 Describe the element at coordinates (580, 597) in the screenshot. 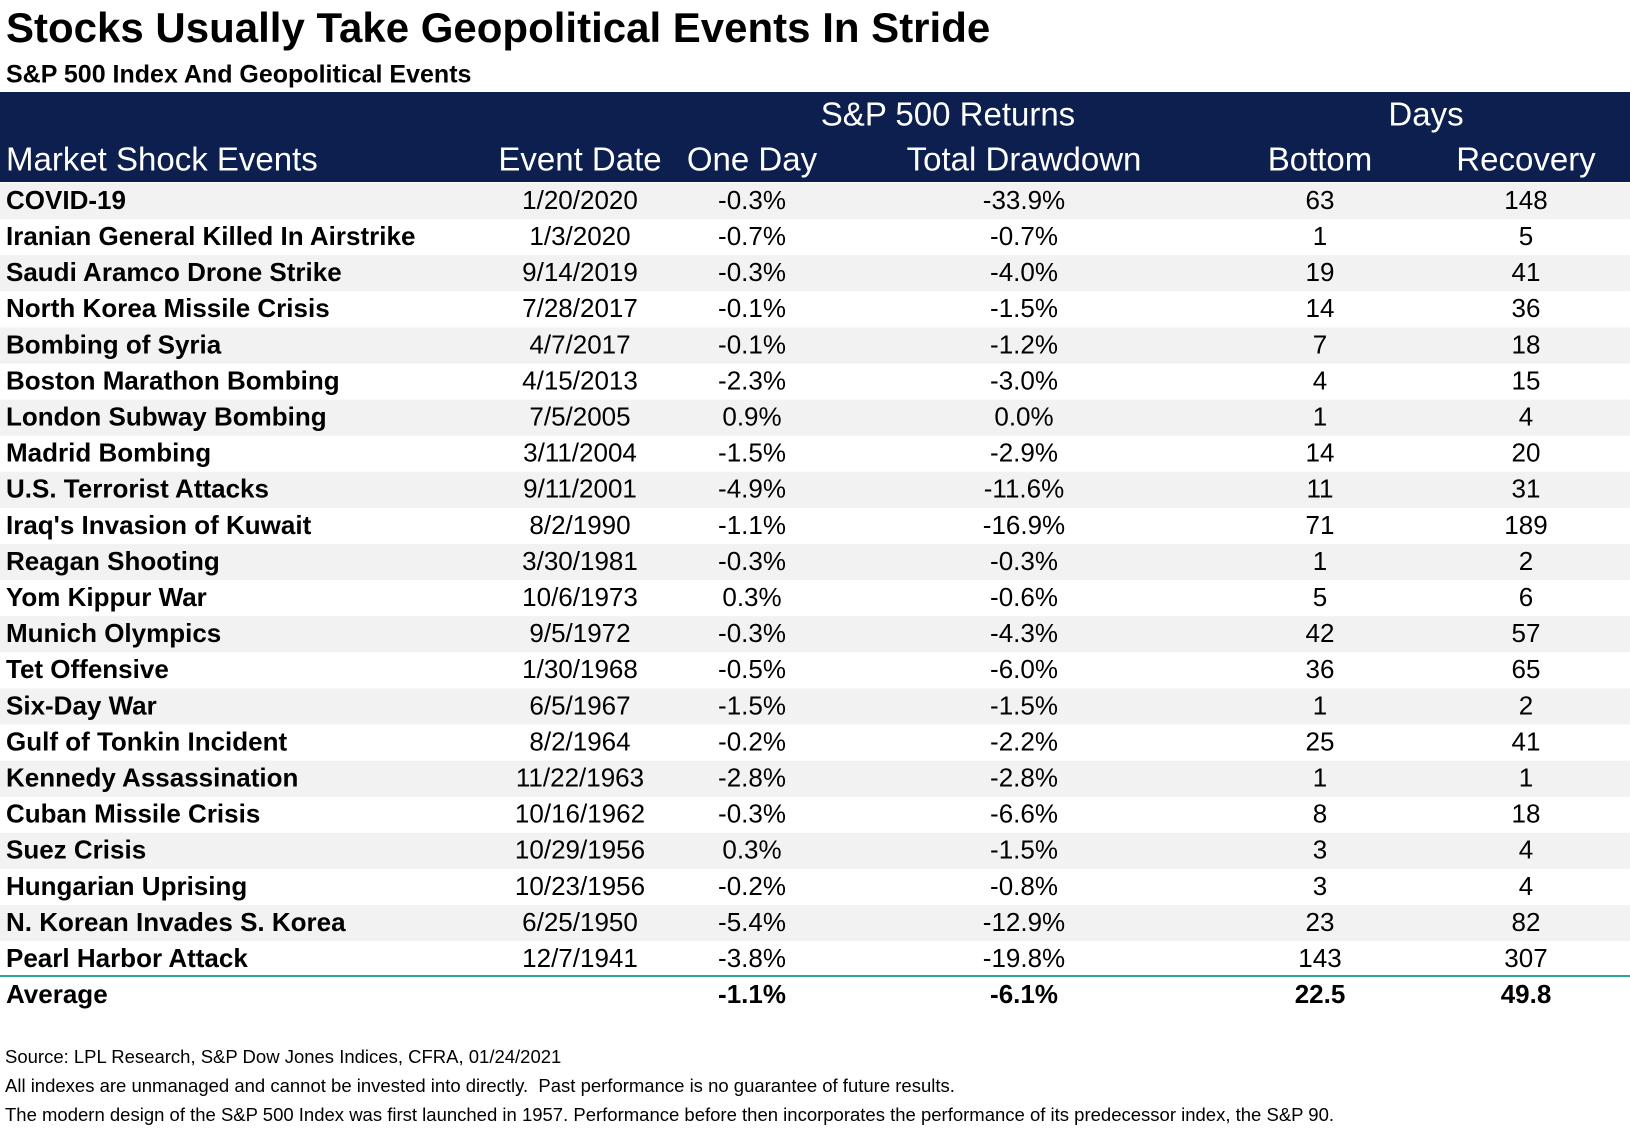

I see `cell: 10/6/1973` at that location.